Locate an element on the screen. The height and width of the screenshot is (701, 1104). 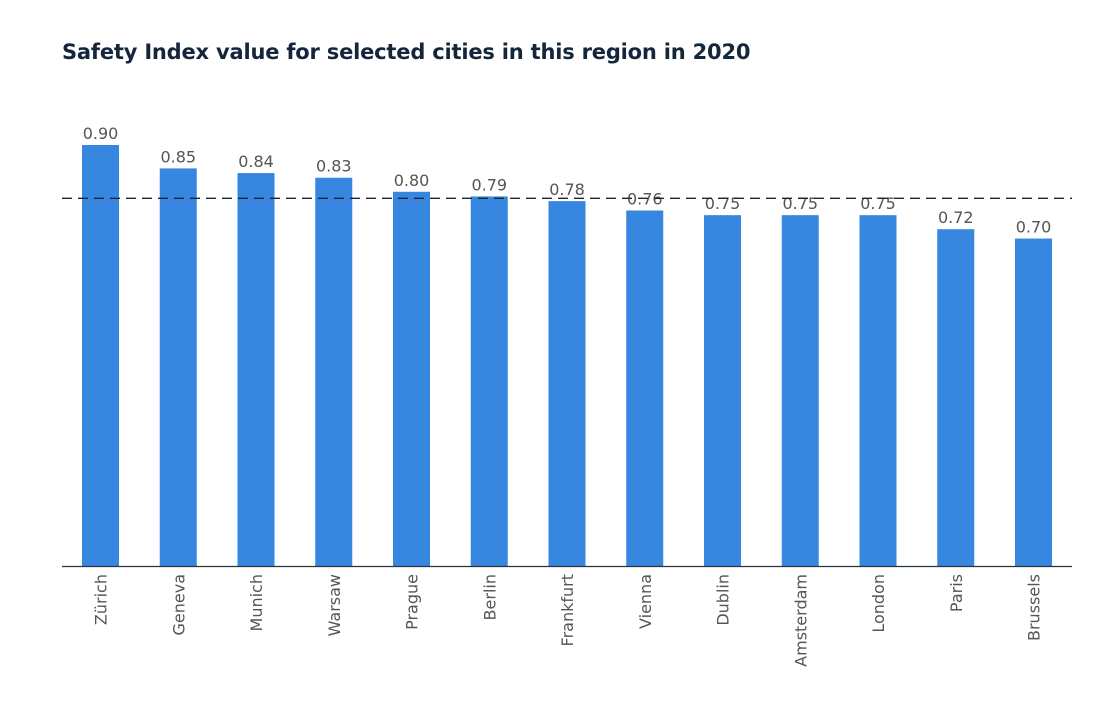
x-tick-label: Paris is located at coordinates (956, 593).